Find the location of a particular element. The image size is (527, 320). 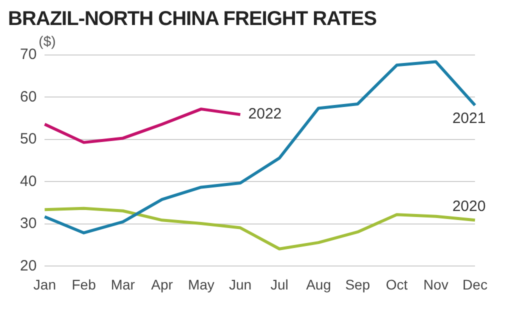

x-tick-label: Nov is located at coordinates (435, 284).